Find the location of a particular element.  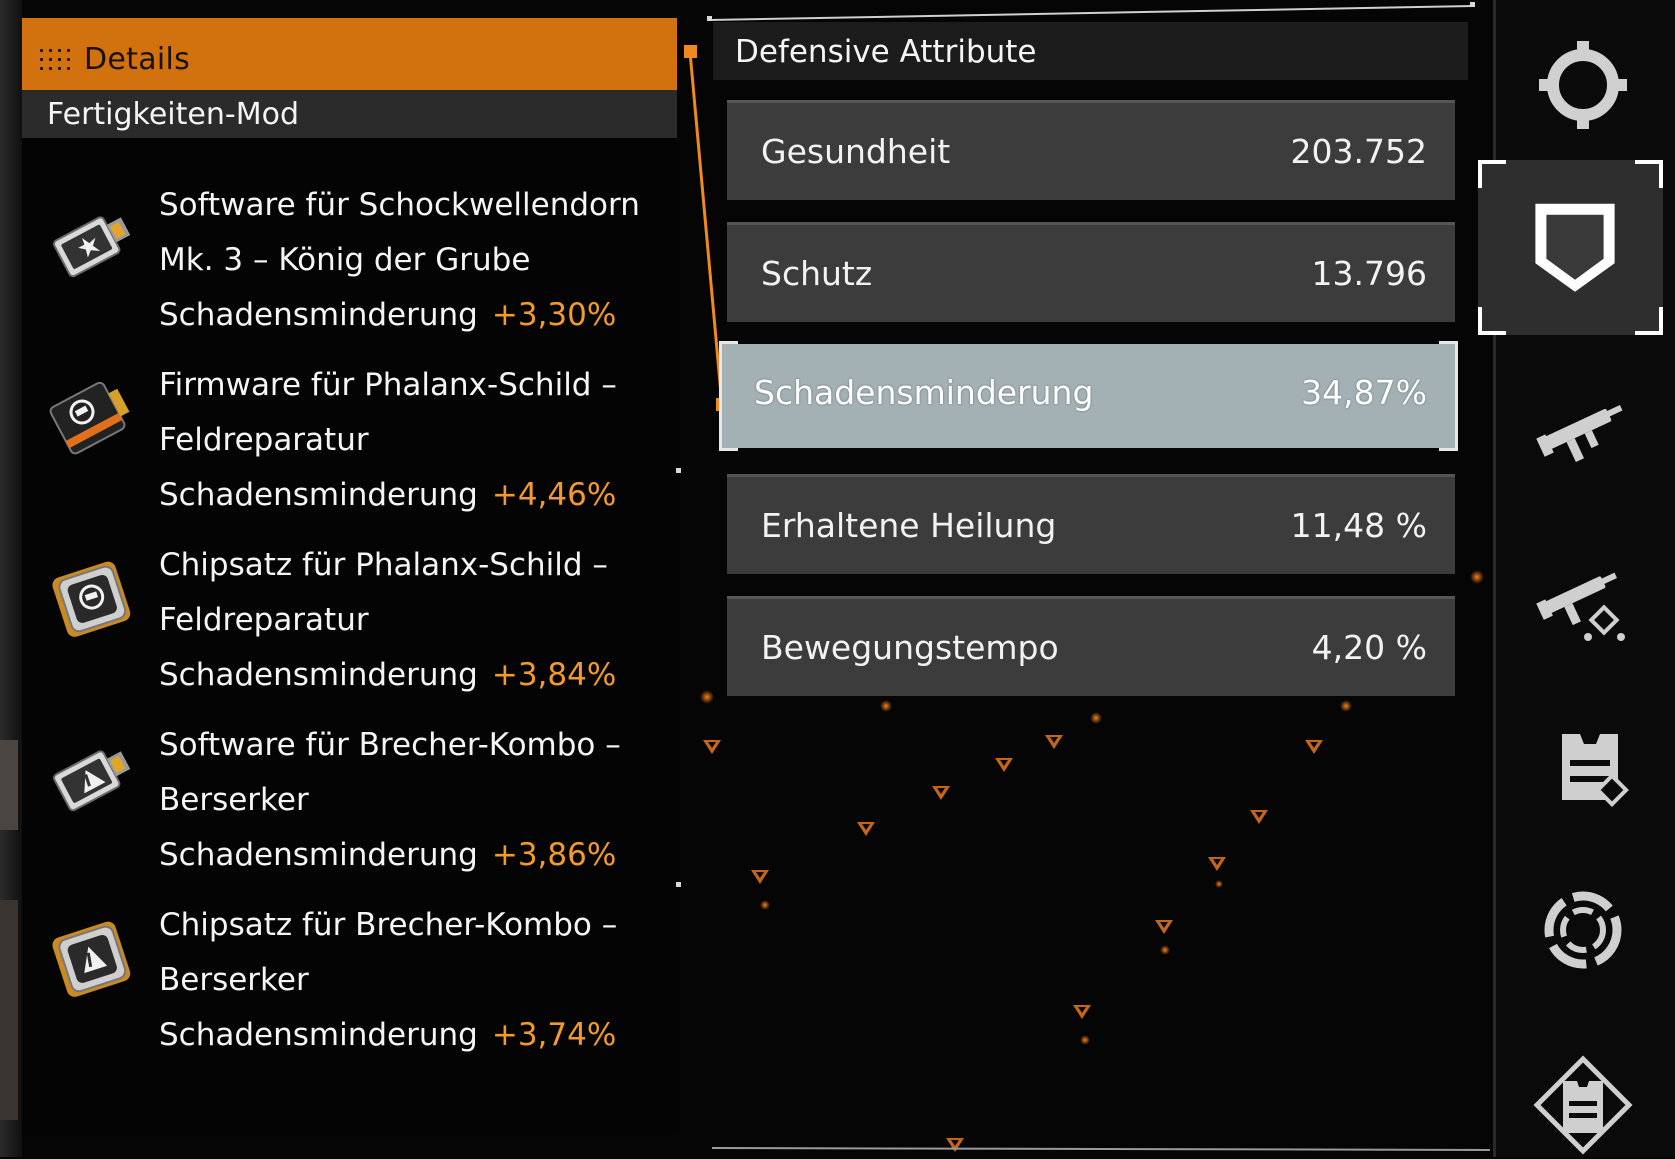

smg-icon is located at coordinates (1583, 430).